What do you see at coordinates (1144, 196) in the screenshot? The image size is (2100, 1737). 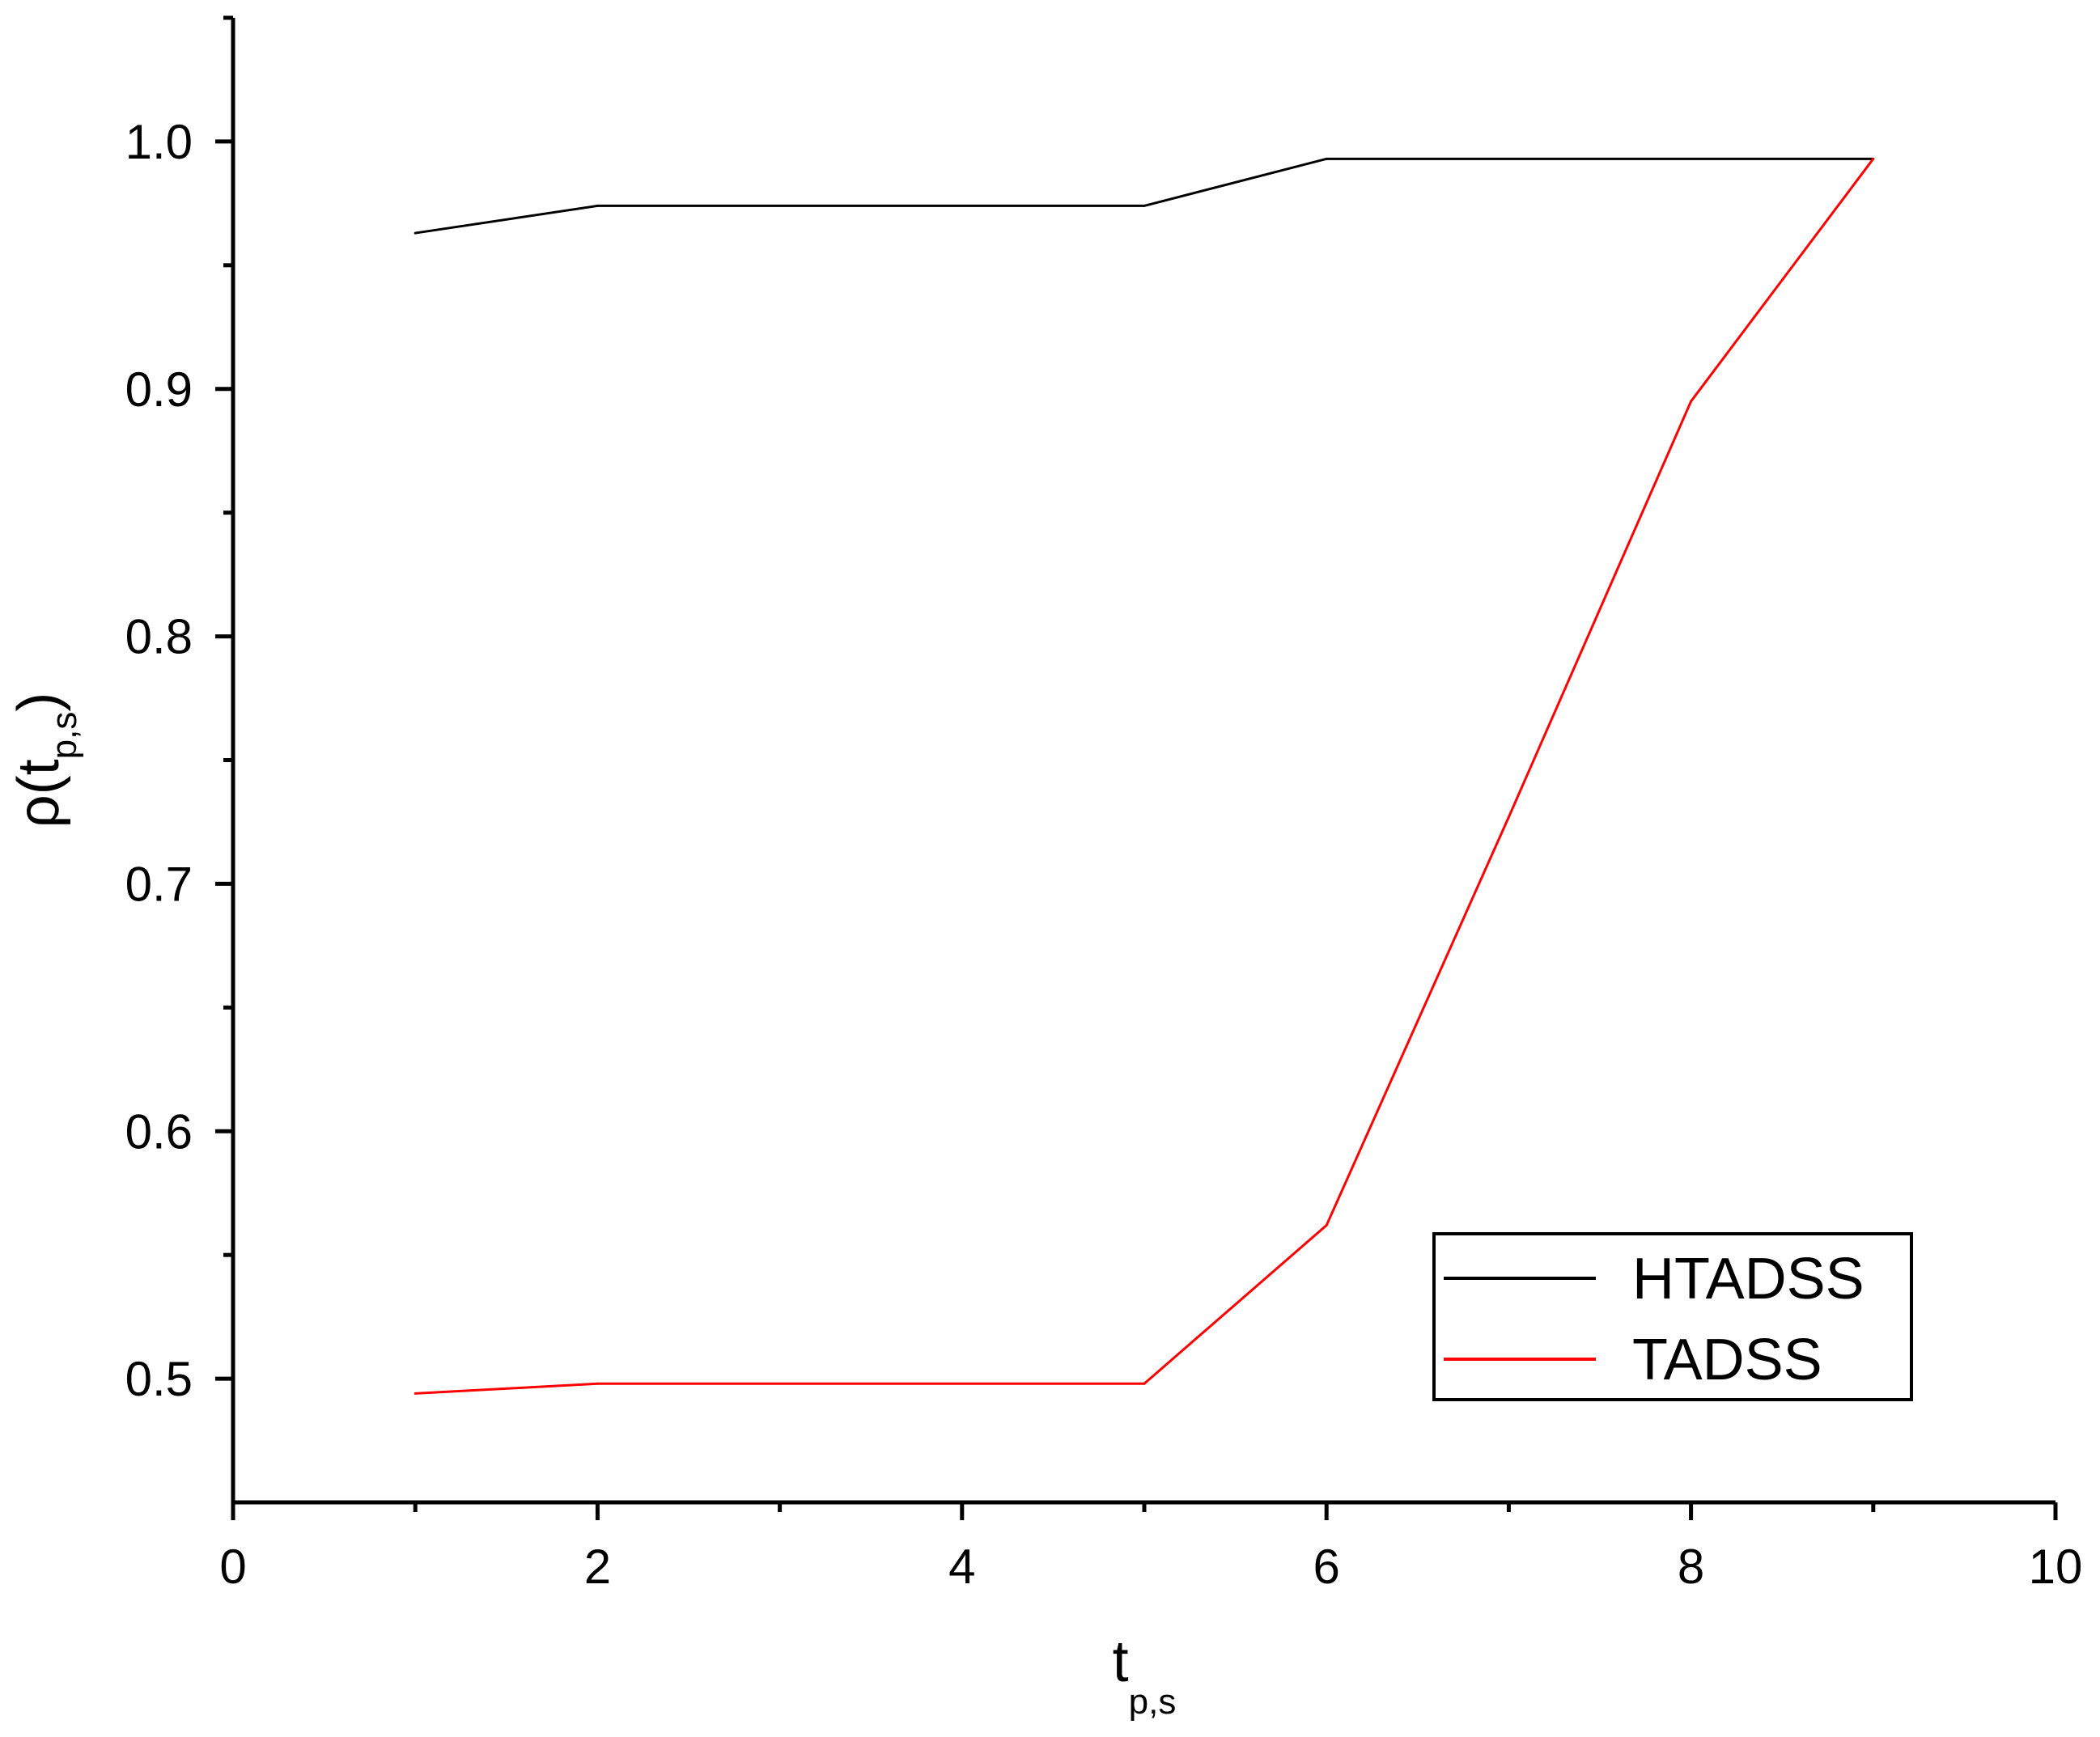 I see `series-line-htadss` at bounding box center [1144, 196].